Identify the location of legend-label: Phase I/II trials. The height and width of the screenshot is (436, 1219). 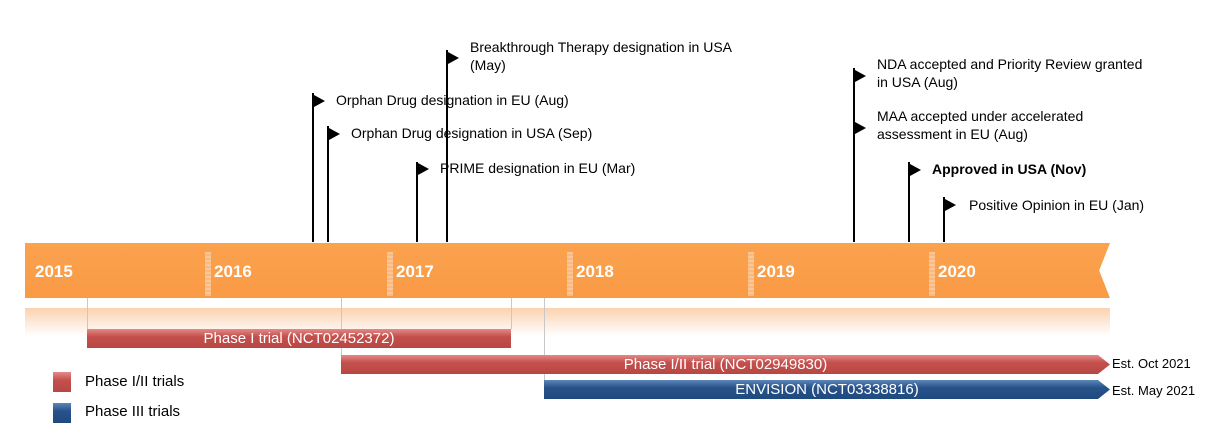
(135, 381).